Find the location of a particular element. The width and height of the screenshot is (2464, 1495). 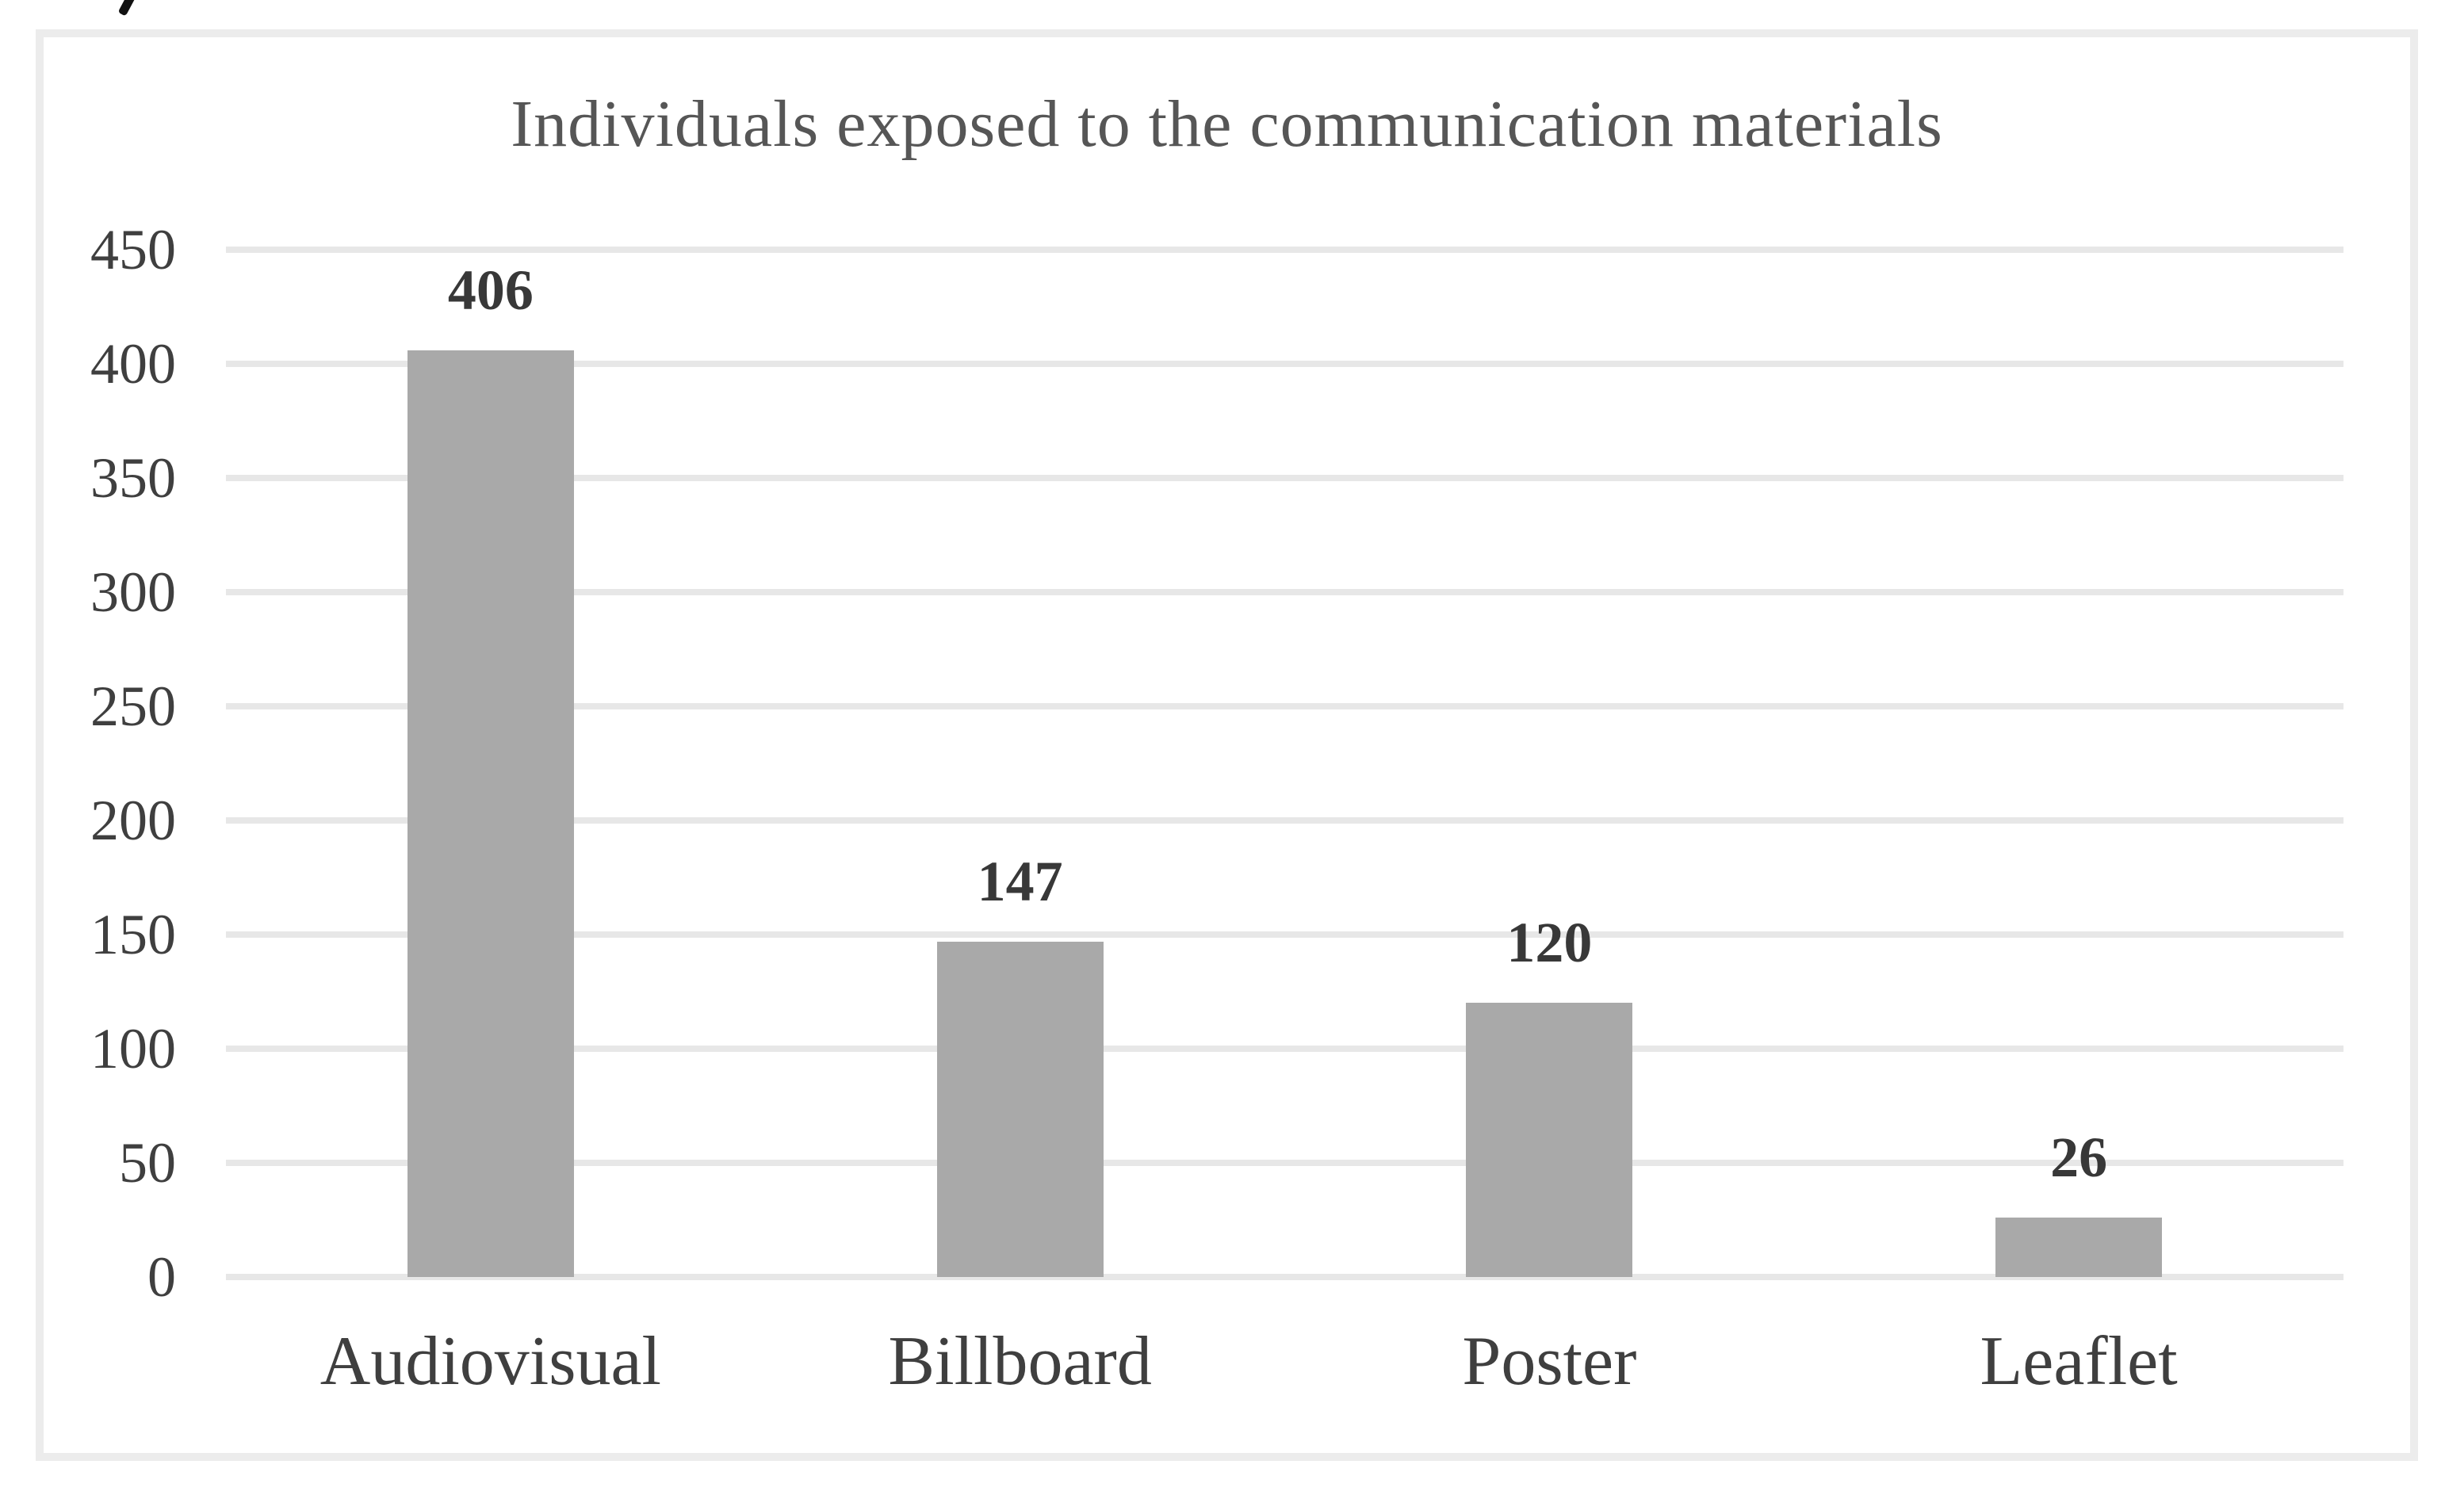

y-tick-label: 350 is located at coordinates (133, 478).